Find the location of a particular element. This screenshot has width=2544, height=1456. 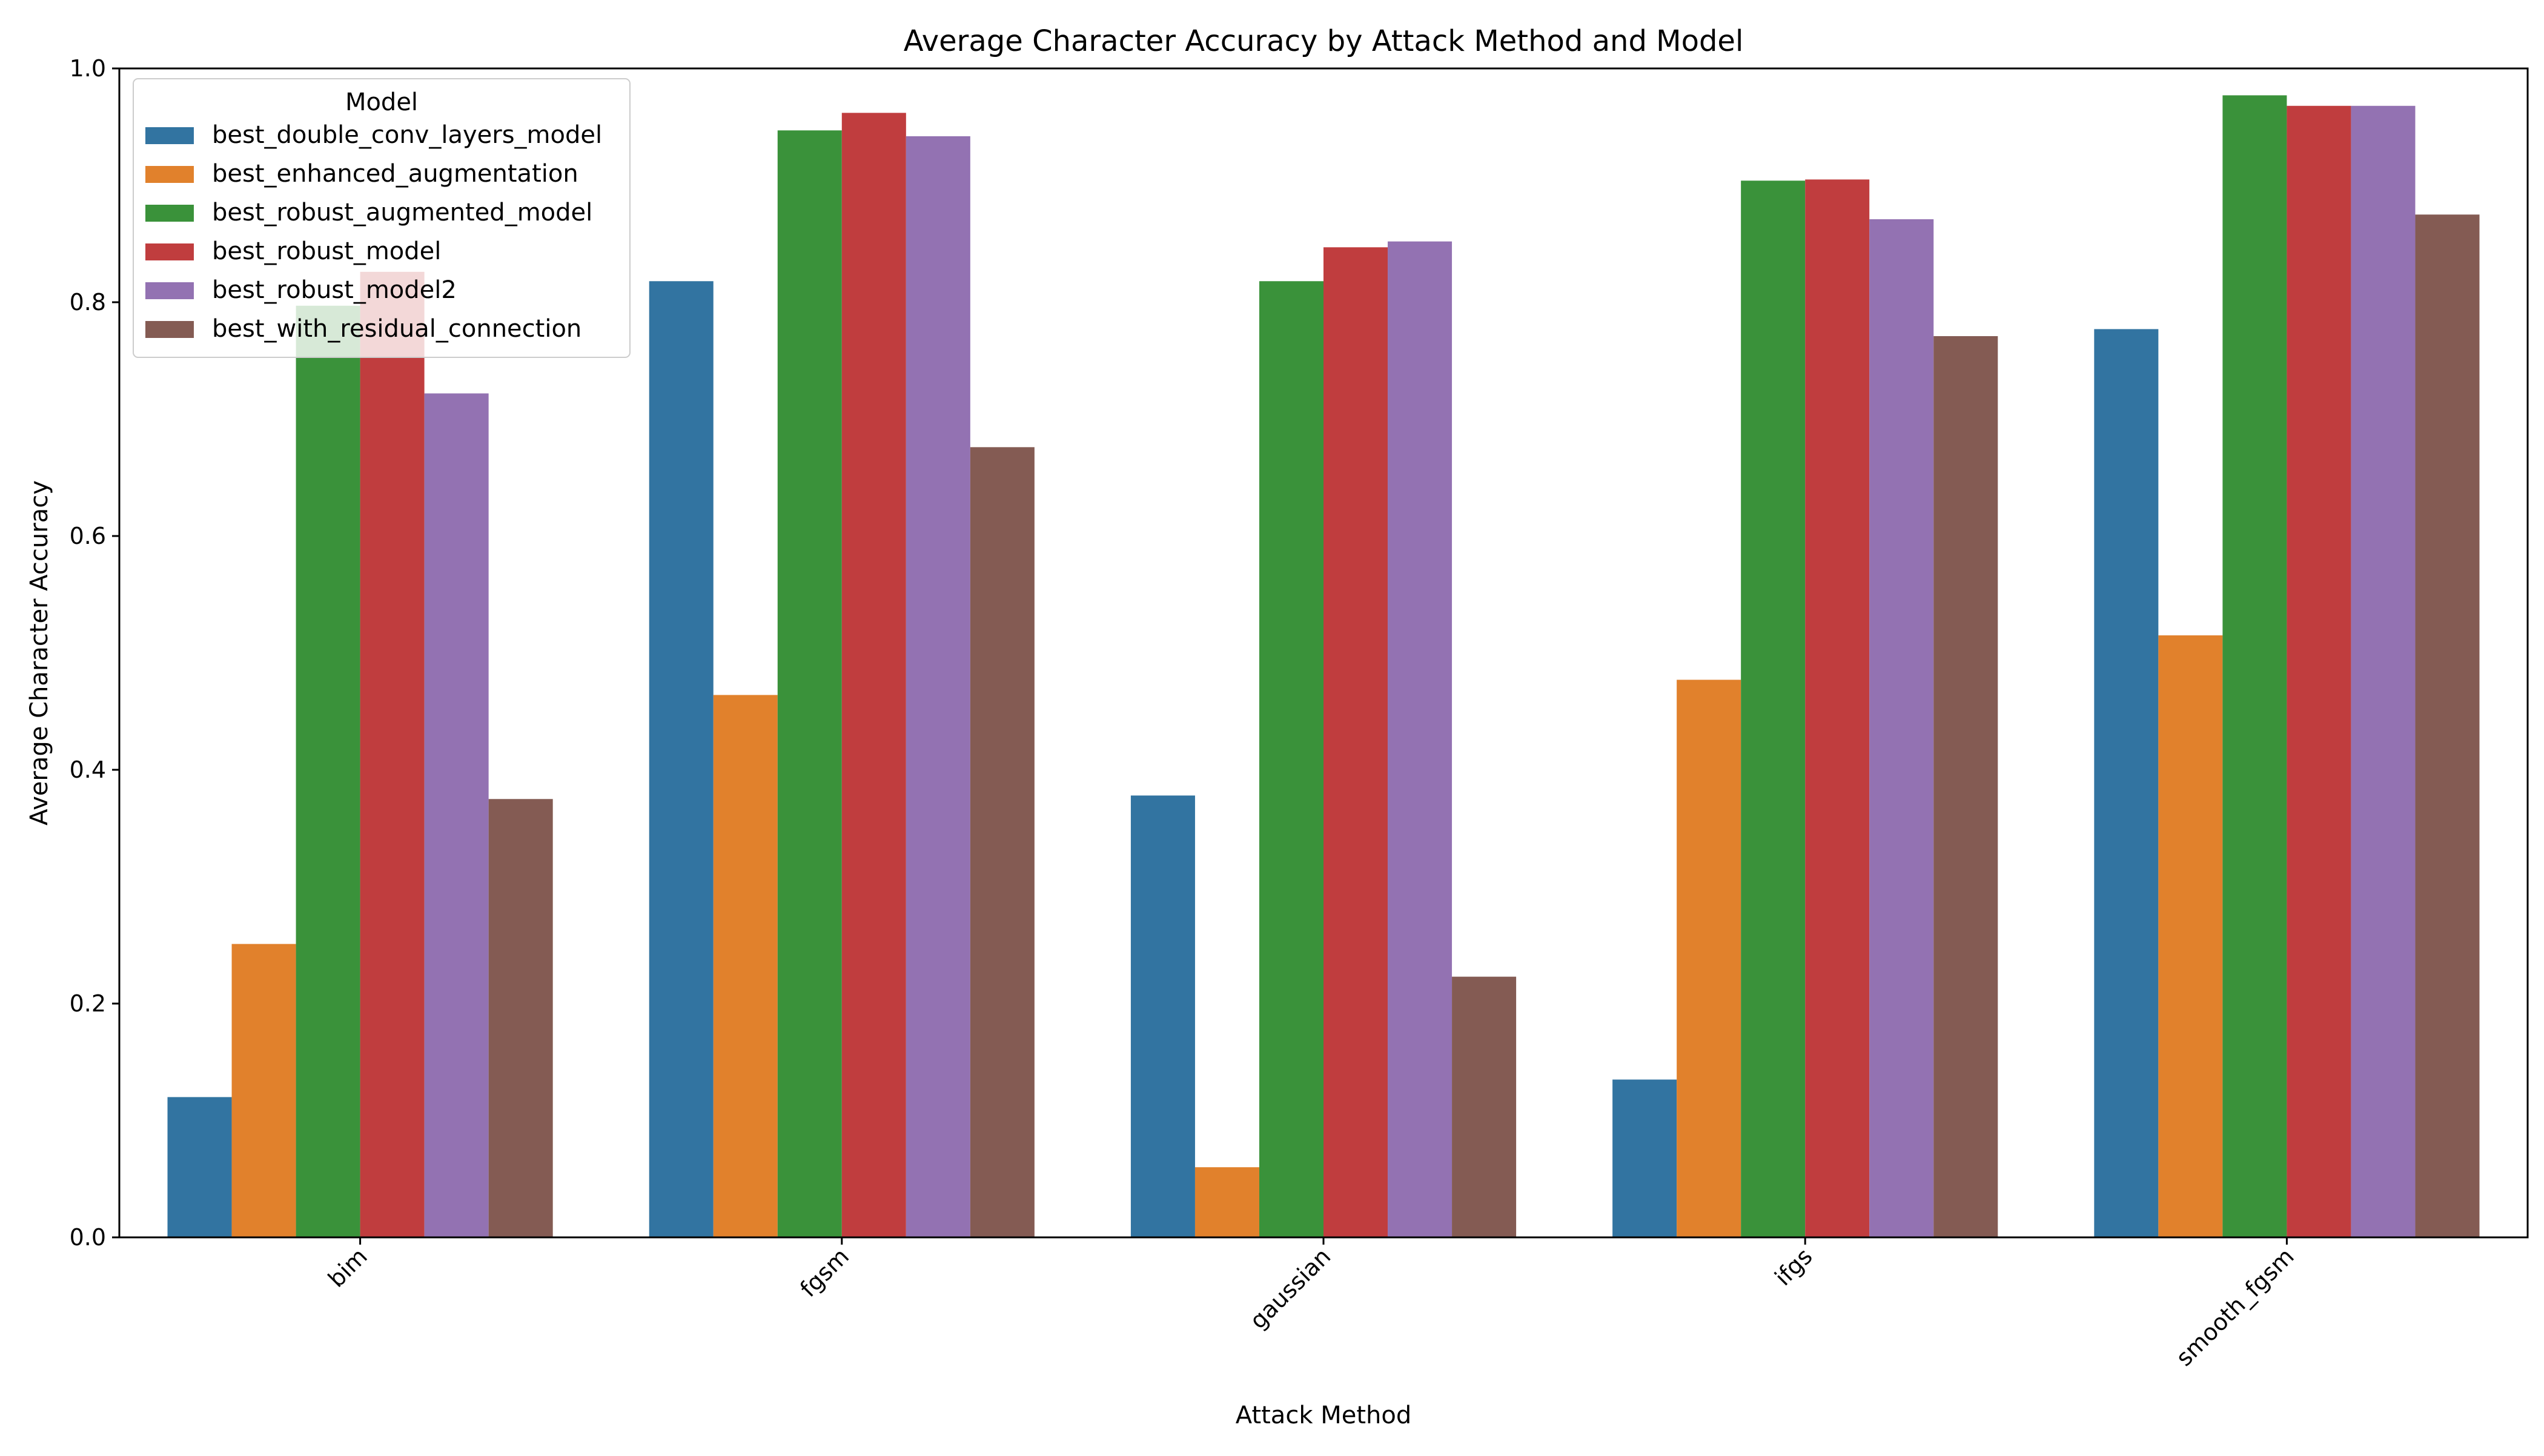

y-axis-label: Average Character Accuracy is located at coordinates (39, 653).